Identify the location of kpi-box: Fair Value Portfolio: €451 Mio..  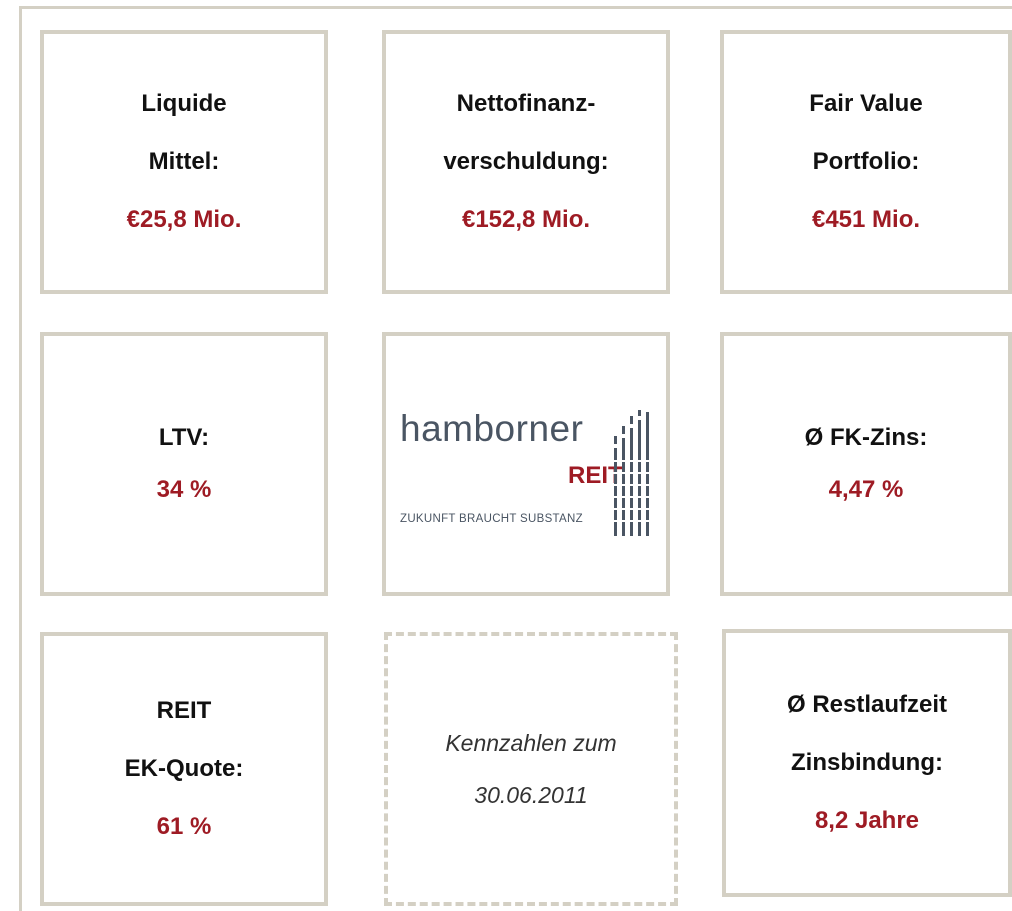
(866, 162).